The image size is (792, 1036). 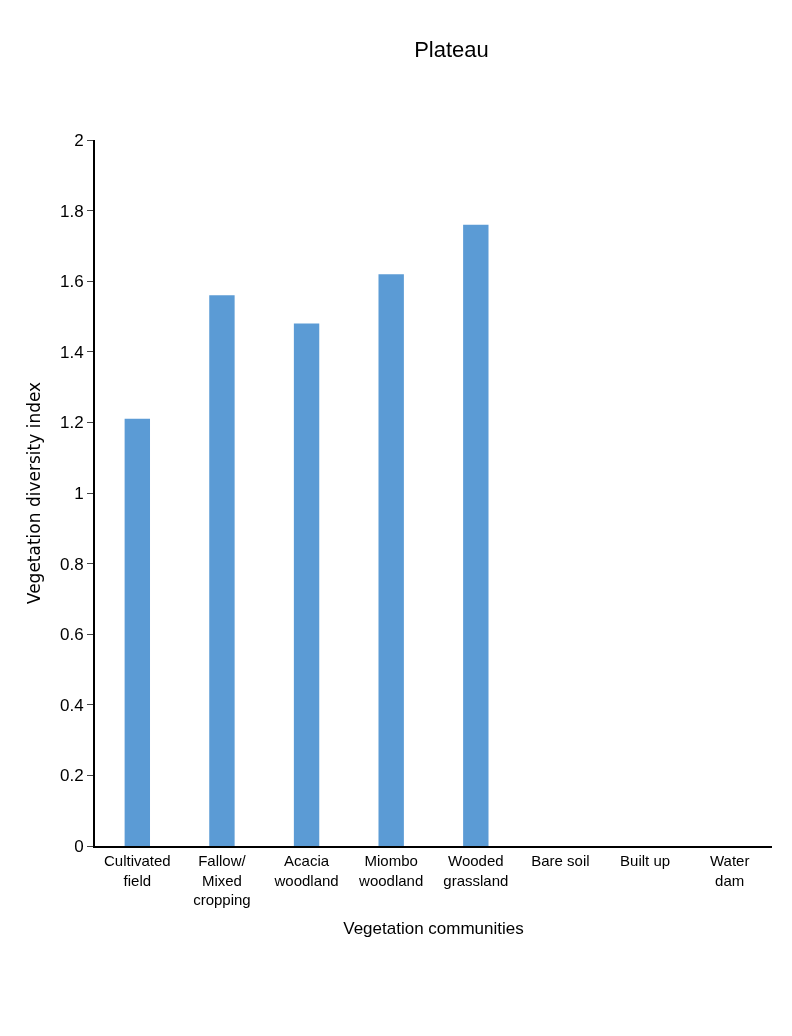 I want to click on x-tick-label: Miombo woodland, so click(x=391, y=870).